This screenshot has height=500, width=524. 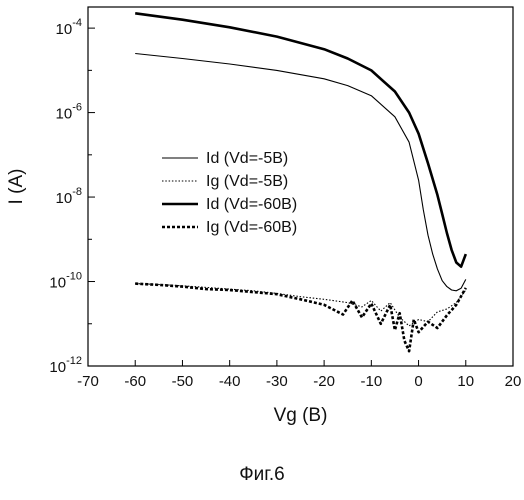 What do you see at coordinates (230, 381) in the screenshot?
I see `x-tick-label: -40` at bounding box center [230, 381].